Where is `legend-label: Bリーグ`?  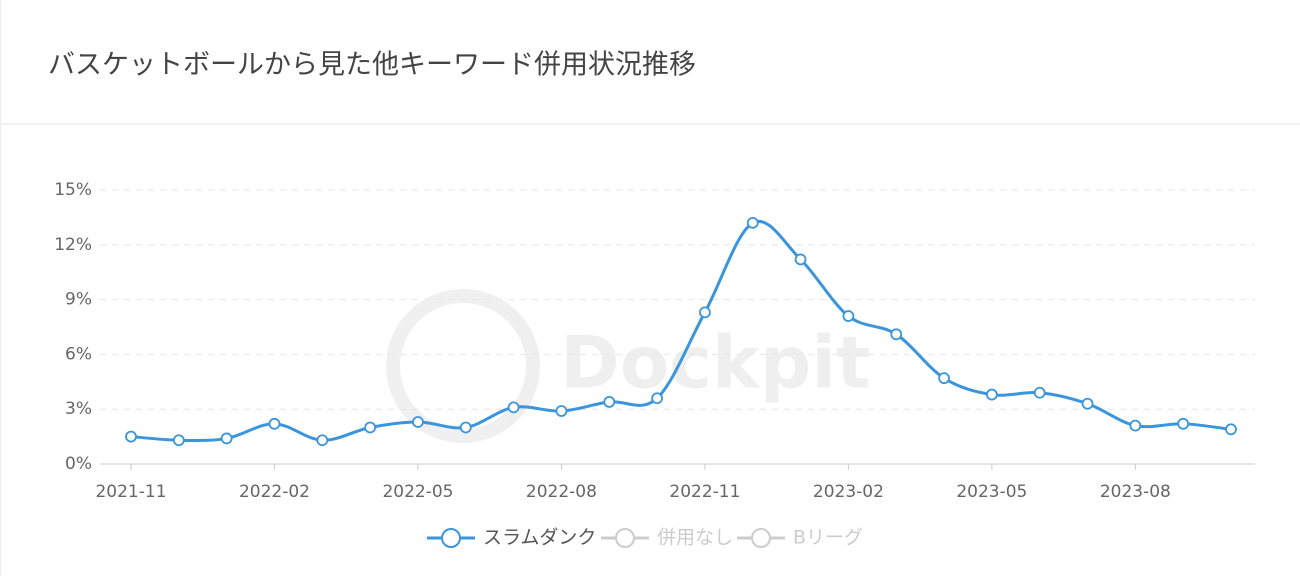 legend-label: Bリーグ is located at coordinates (828, 538).